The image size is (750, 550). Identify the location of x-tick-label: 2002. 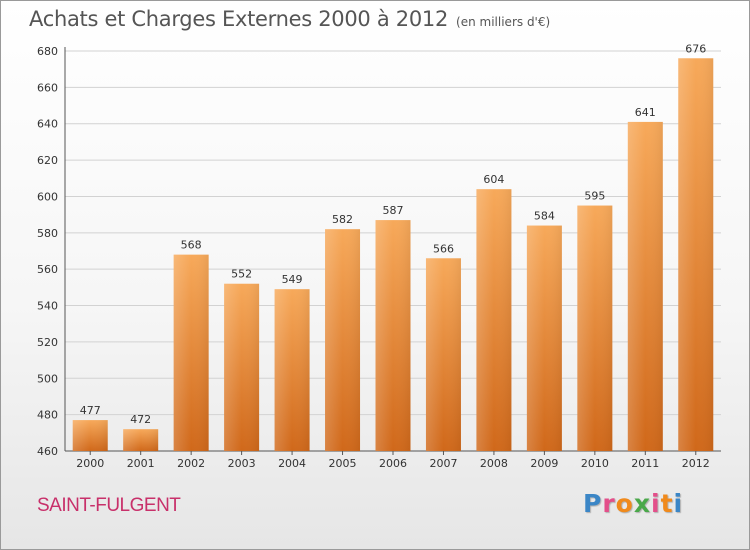
(191, 463).